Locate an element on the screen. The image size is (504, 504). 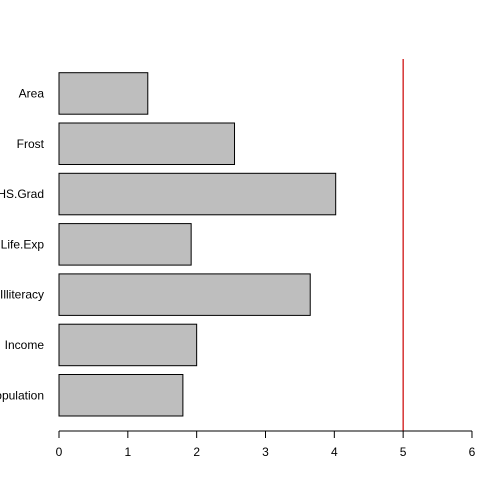
category-label-income: Income is located at coordinates (25, 345).